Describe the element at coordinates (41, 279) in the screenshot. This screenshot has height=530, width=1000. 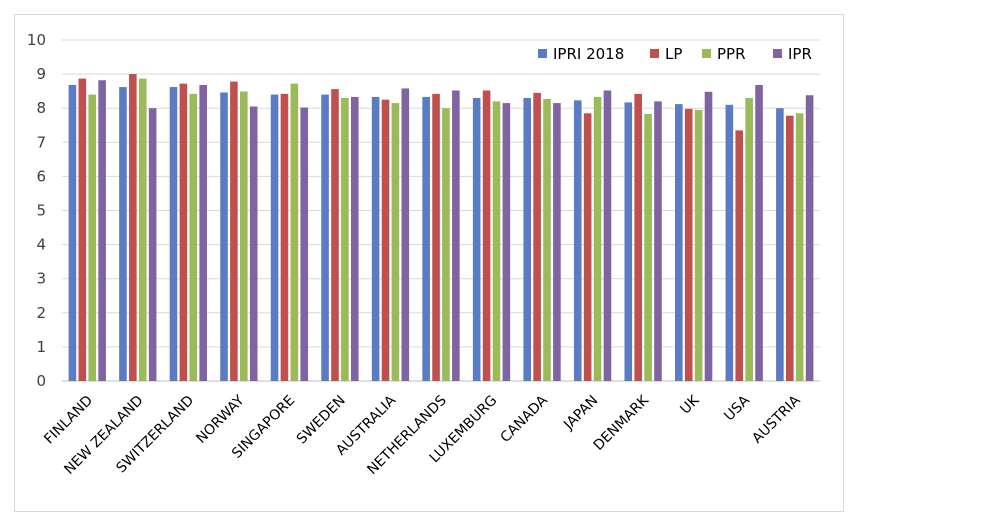
I see `y-tick-label: 3` at that location.